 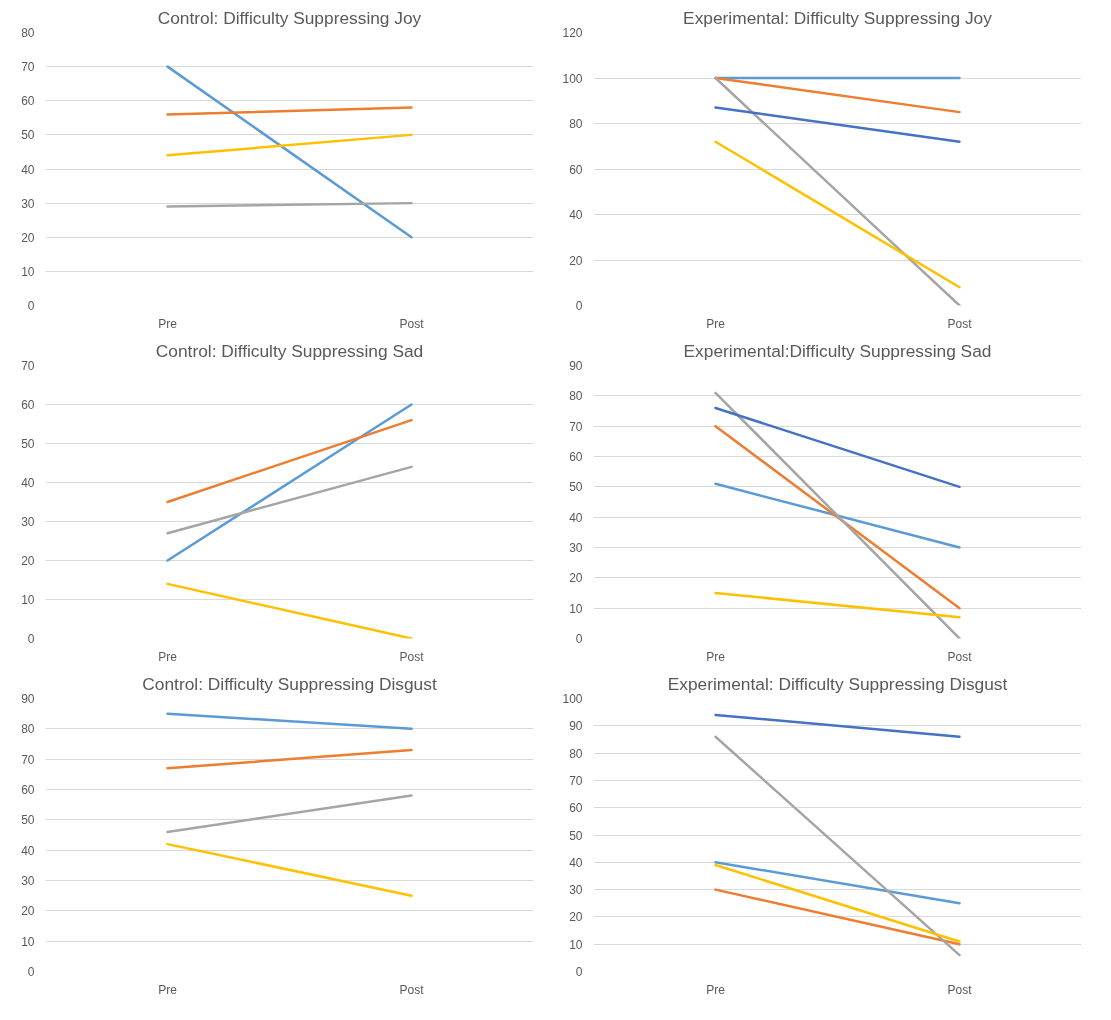 What do you see at coordinates (837, 350) in the screenshot?
I see `chart-title: Experimental:Difficulty Suppressing Sad` at bounding box center [837, 350].